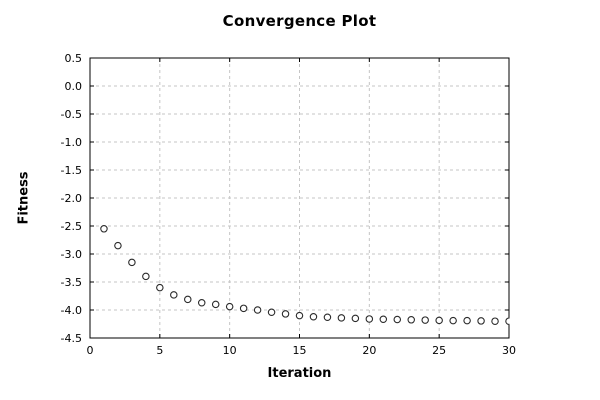 Image resolution: width=600 pixels, height=400 pixels. I want to click on x-tick-labels: 0 5 10 15 20 25 30, so click(302, 350).